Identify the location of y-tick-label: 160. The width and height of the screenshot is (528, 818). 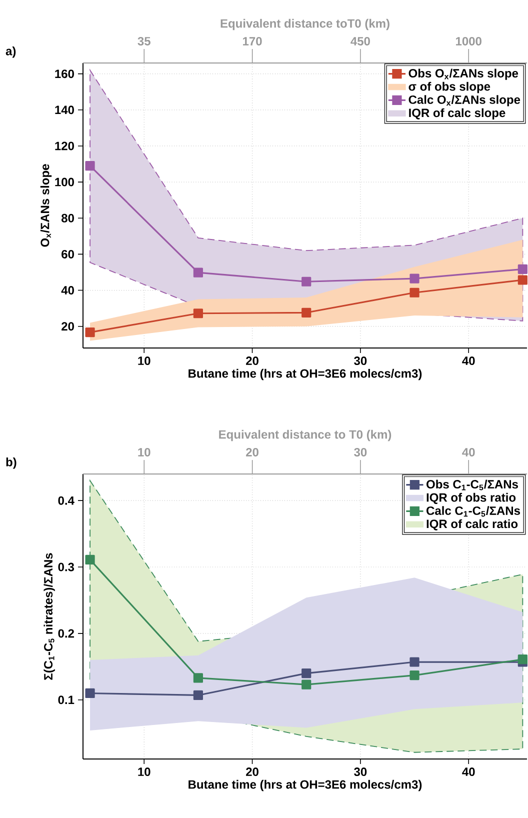
(64, 74).